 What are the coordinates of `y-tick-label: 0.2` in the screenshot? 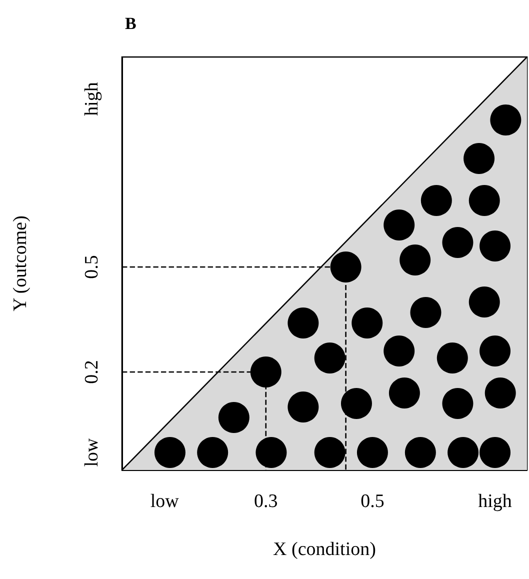 It's located at (92, 372).